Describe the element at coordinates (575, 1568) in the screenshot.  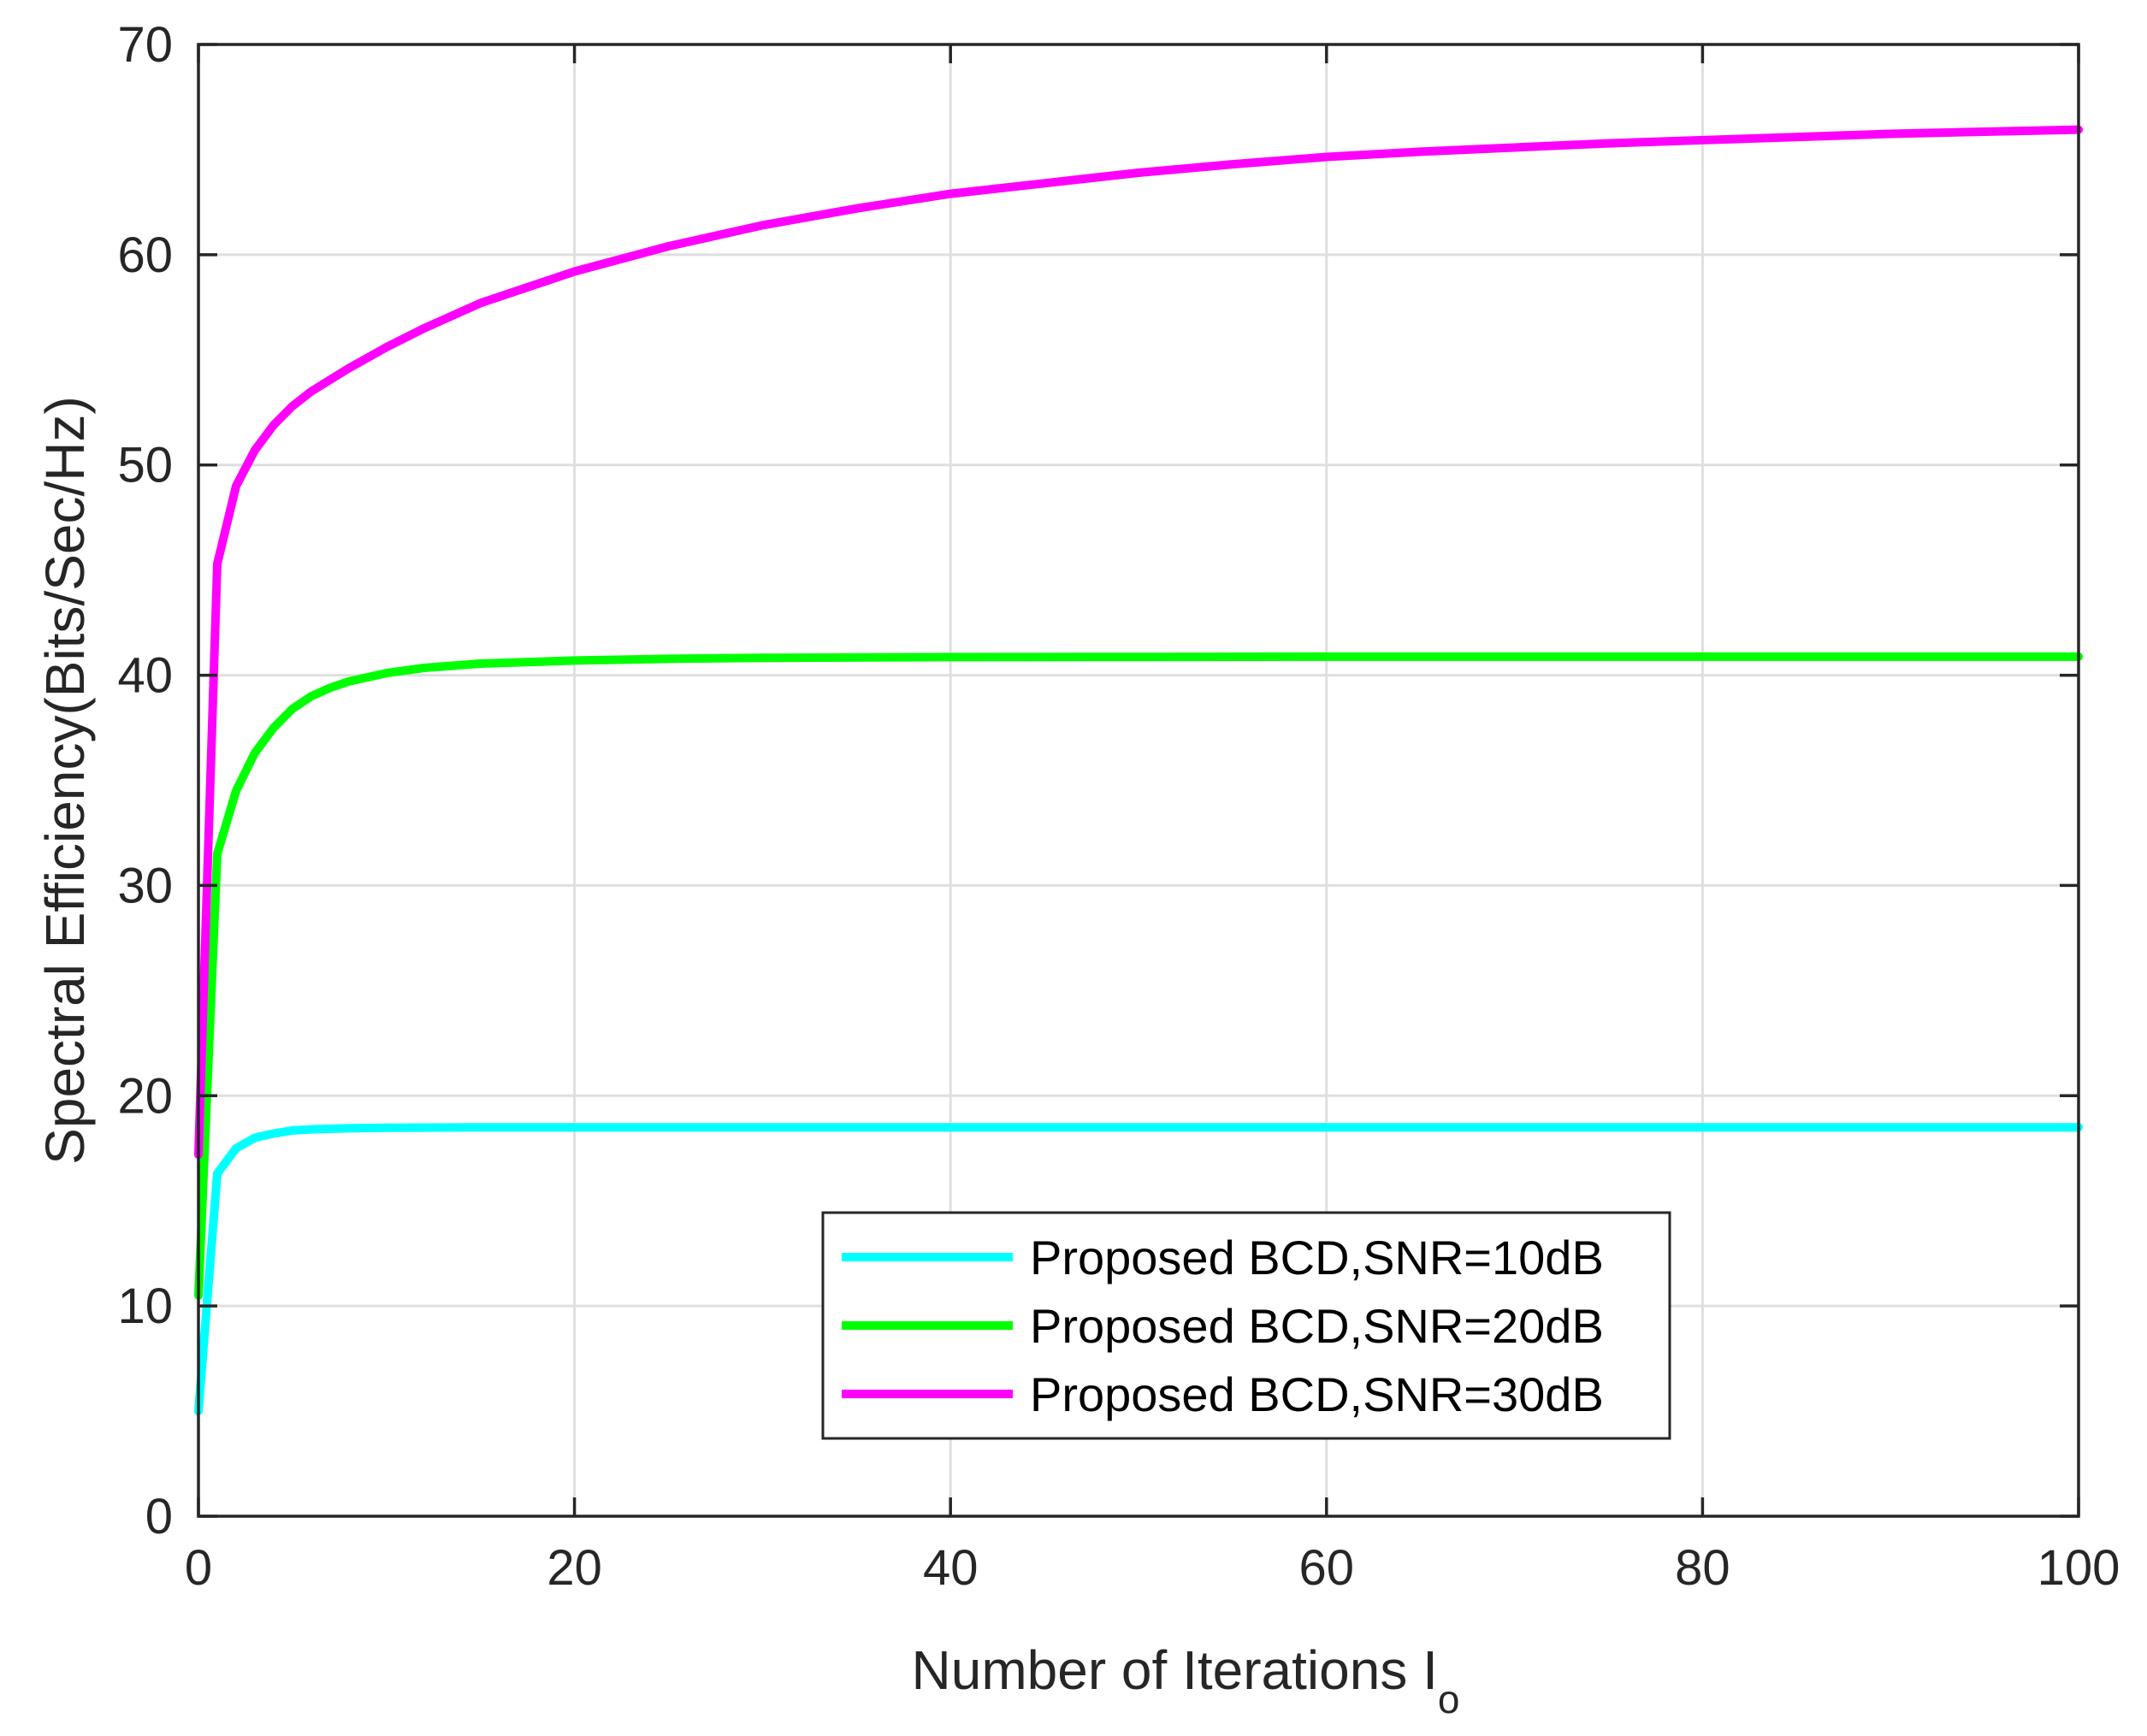
I see `x-tick-label: 20` at that location.